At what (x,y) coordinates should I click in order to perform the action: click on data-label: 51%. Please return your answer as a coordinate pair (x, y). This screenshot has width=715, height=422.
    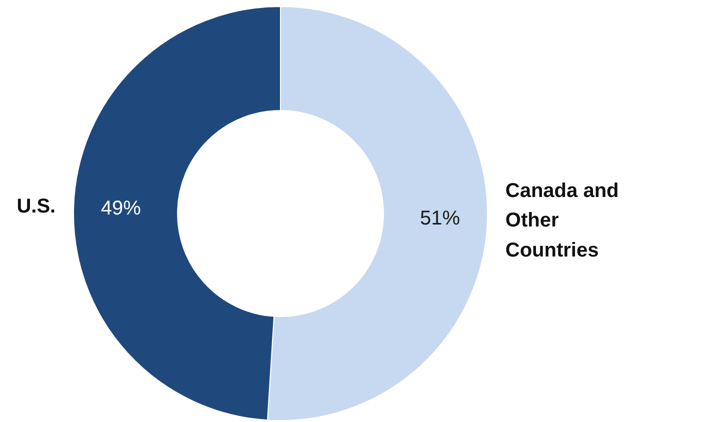
    Looking at the image, I should click on (440, 219).